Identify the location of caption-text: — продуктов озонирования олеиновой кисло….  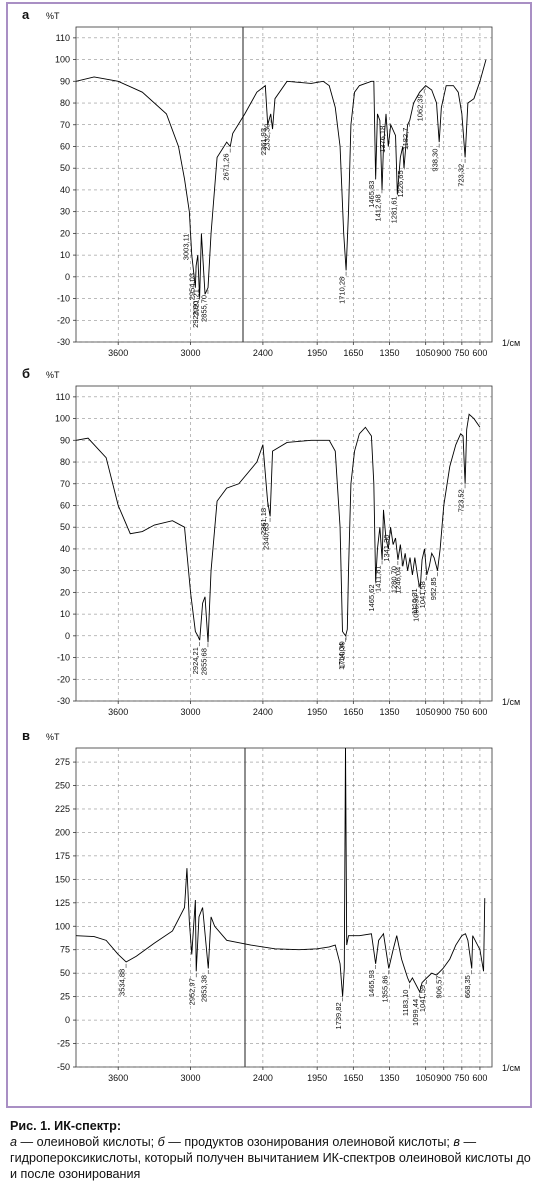
(309, 1142).